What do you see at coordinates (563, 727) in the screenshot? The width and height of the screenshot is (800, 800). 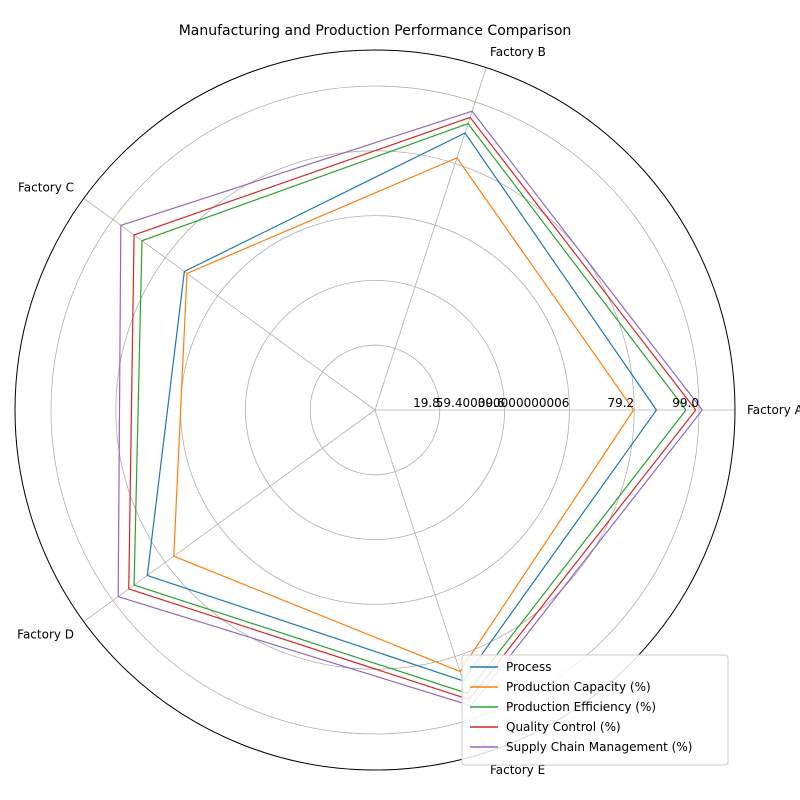 I see `legend-entry: Quality Control (%)` at bounding box center [563, 727].